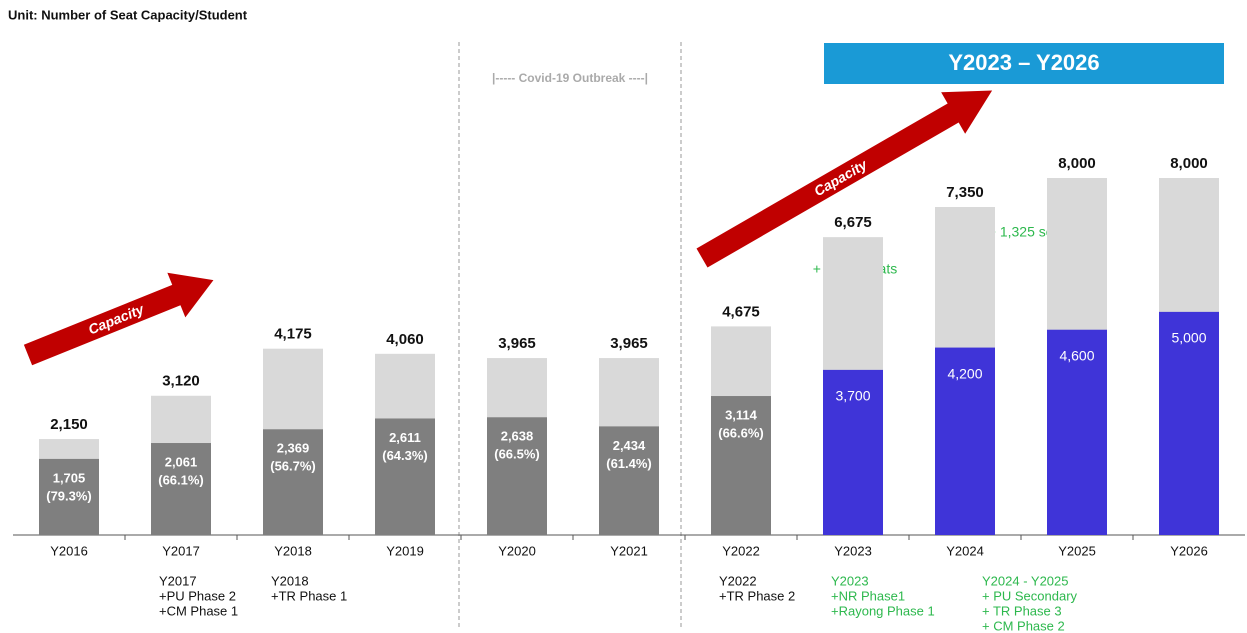 This screenshot has width=1247, height=633. Describe the element at coordinates (1076, 355) in the screenshot. I see `student-label: 4,600` at that location.